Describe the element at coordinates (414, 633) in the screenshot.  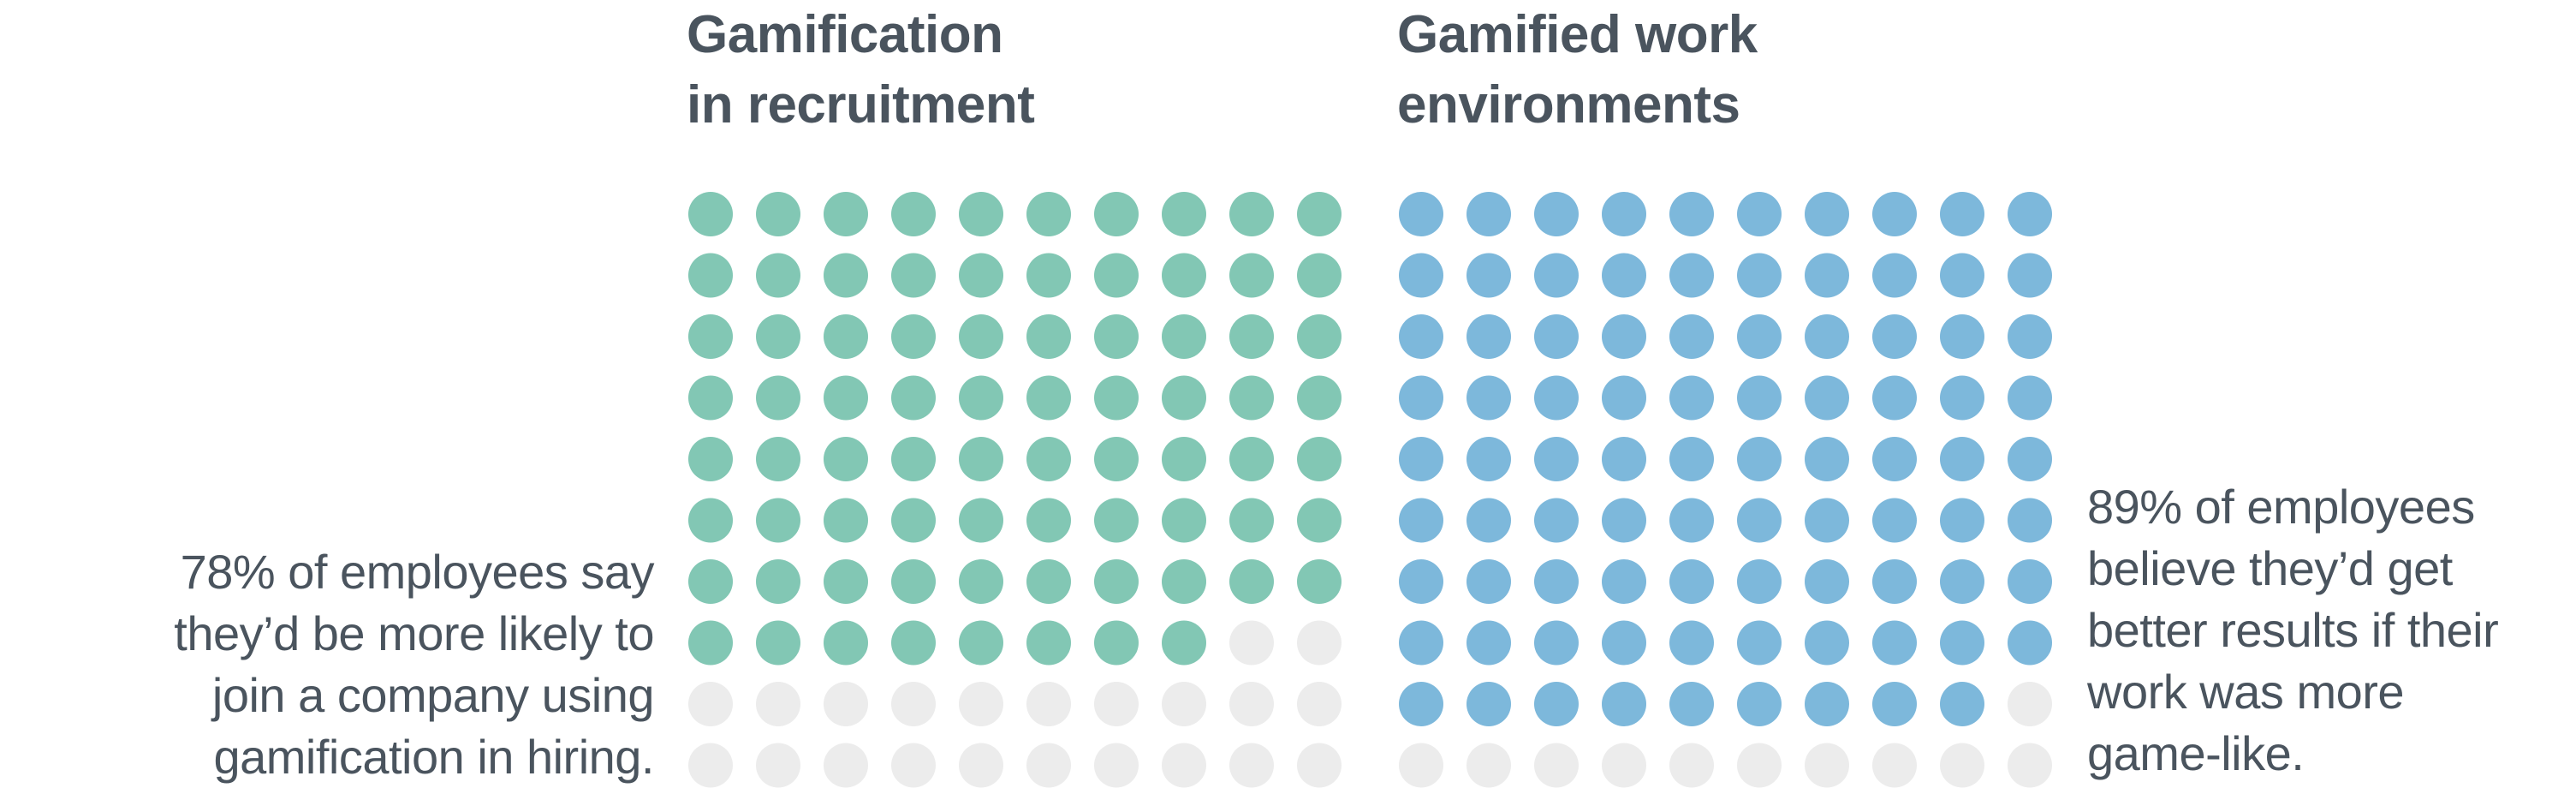
I see `caption-line: they’d be more likely to` at that location.